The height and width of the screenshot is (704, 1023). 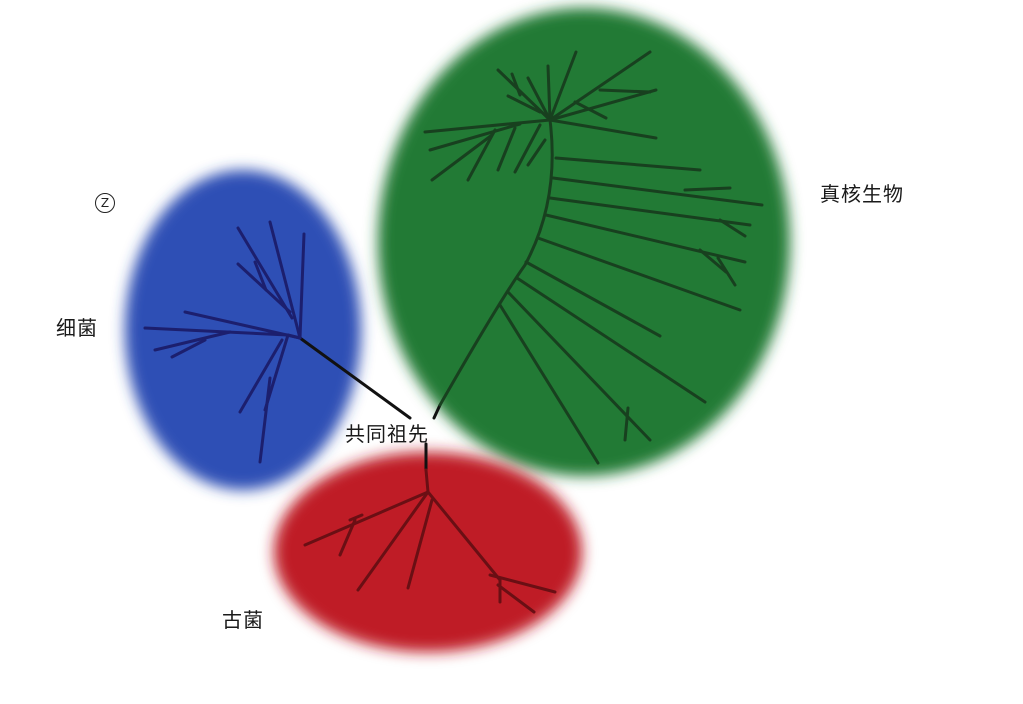 What do you see at coordinates (387, 434) in the screenshot?
I see `common-ancestor-label: 共同祖先` at bounding box center [387, 434].